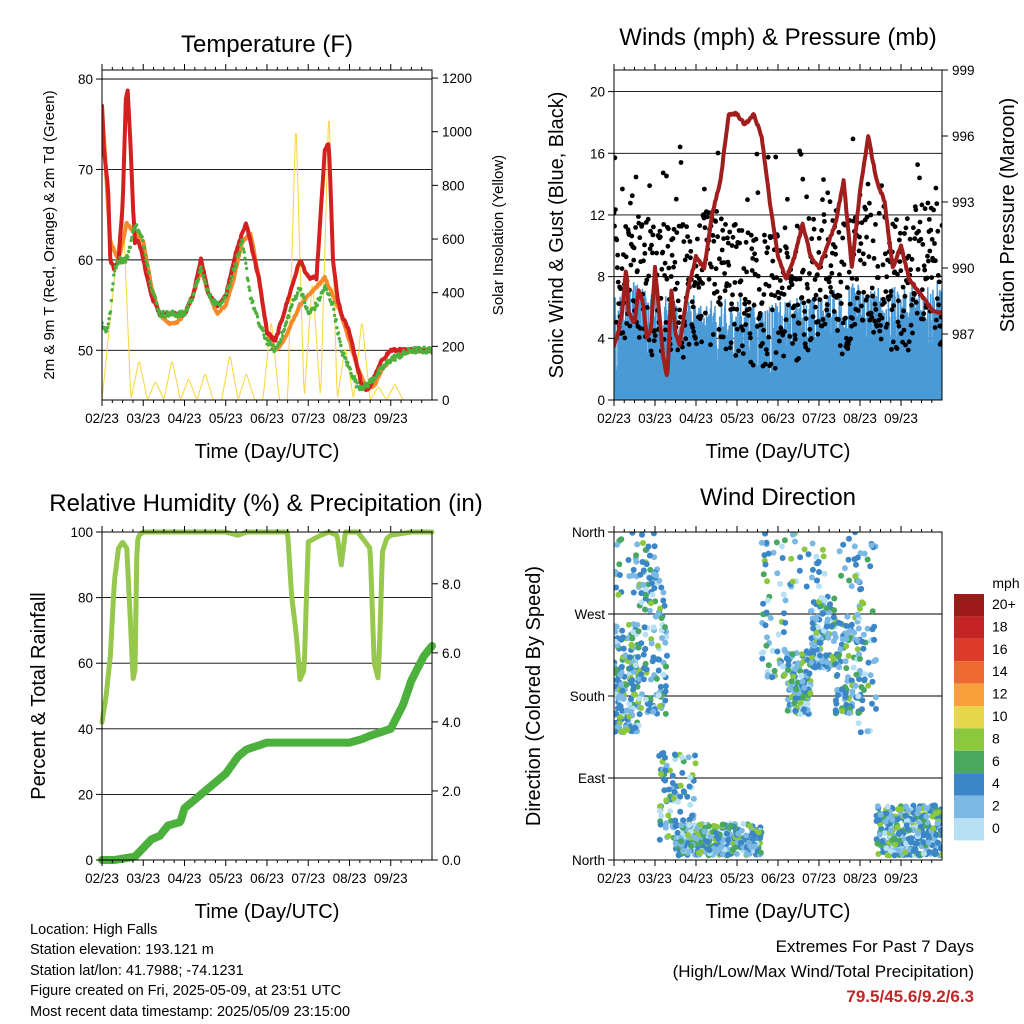  I want to click on y2-tick-label: 999, so click(963, 70).